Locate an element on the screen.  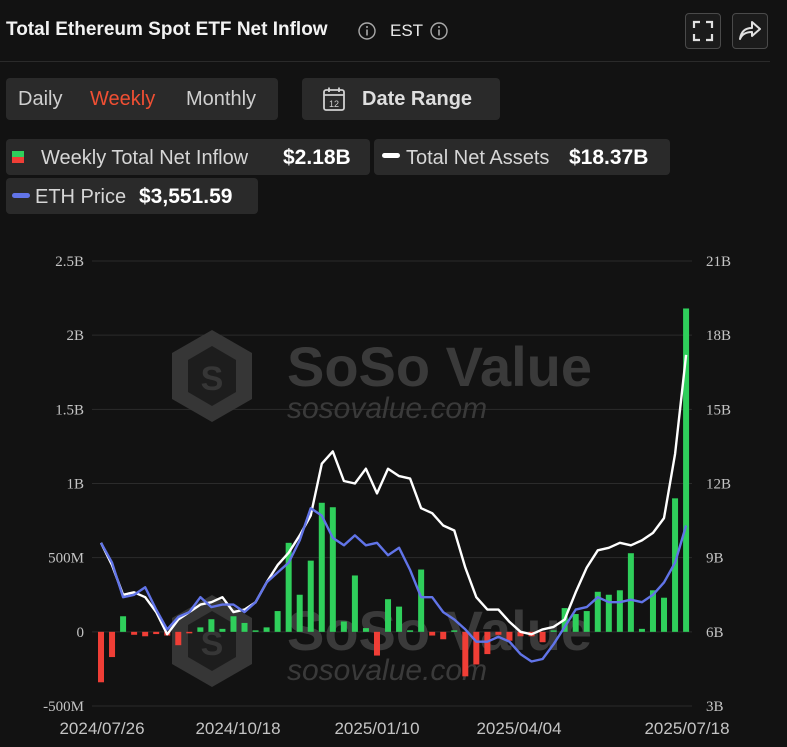
header-bar: Total Ethereum Spot ETF Net Inflow EST is located at coordinates (393, 31).